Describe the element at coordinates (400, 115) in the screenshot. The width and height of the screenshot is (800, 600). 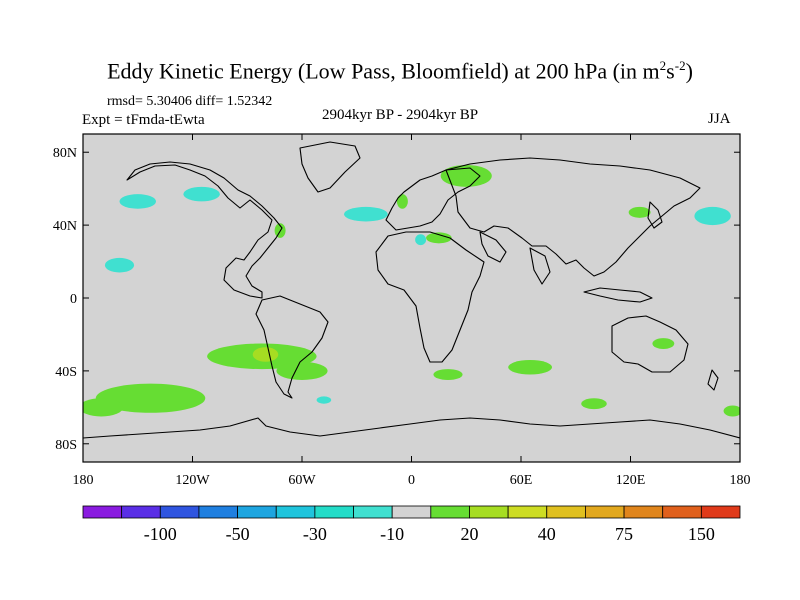
I see `period-label: 2904kyr BP - 2904kyr BP` at that location.